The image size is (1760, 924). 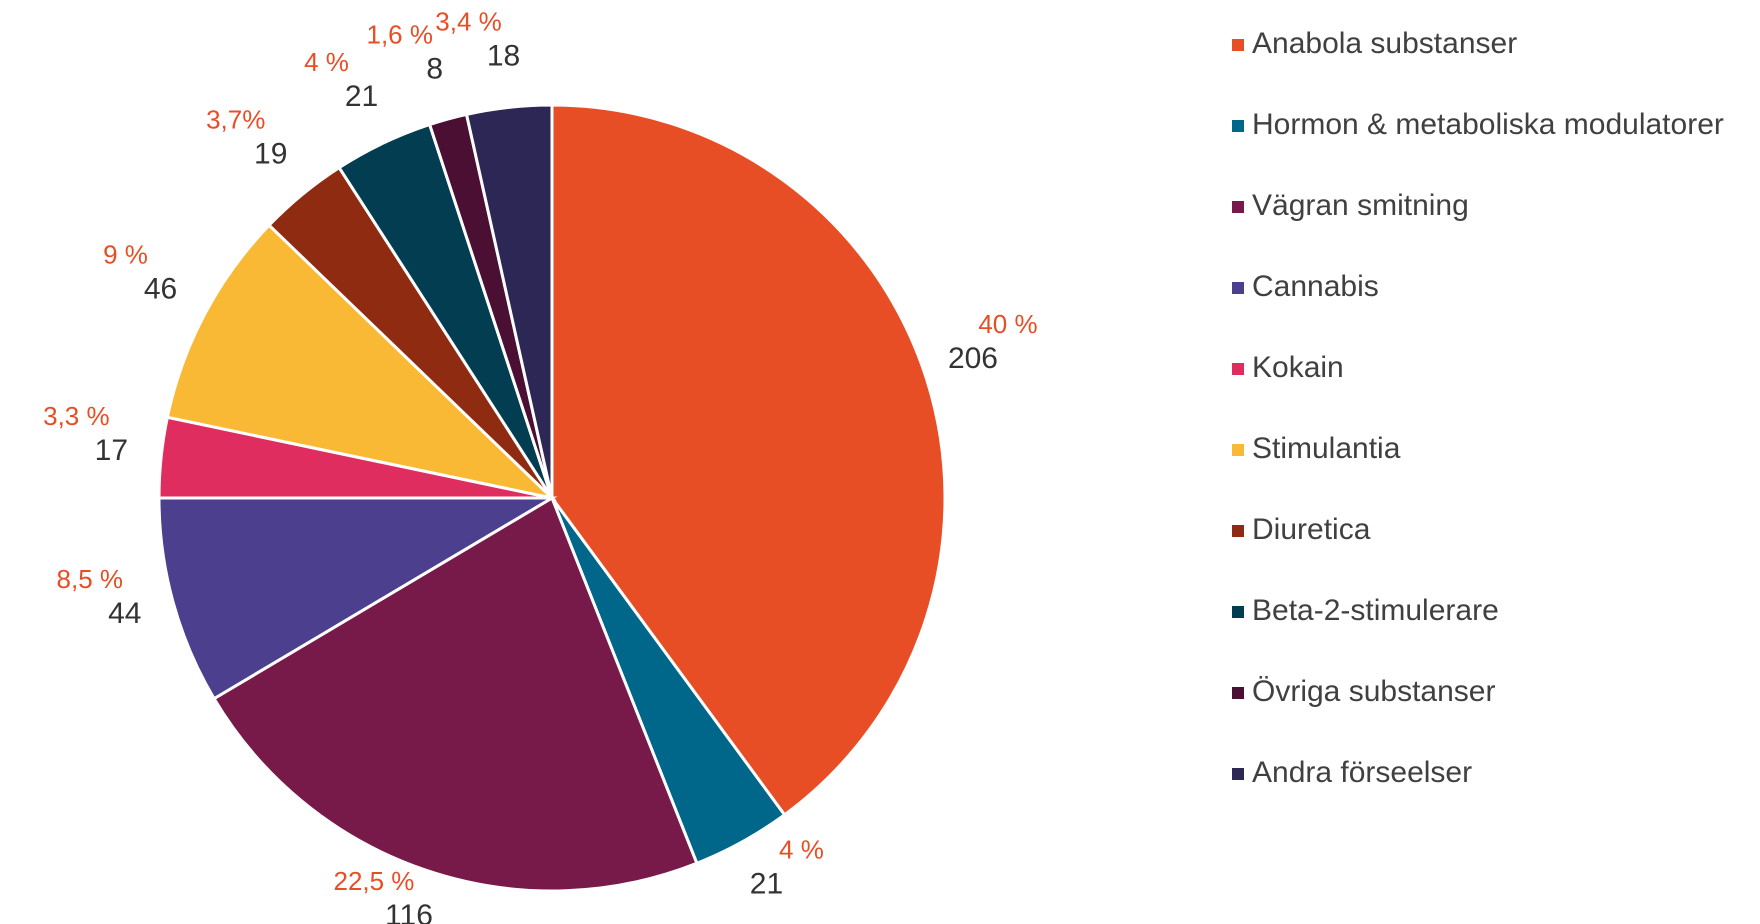 What do you see at coordinates (111, 450) in the screenshot?
I see `count-label: 17` at bounding box center [111, 450].